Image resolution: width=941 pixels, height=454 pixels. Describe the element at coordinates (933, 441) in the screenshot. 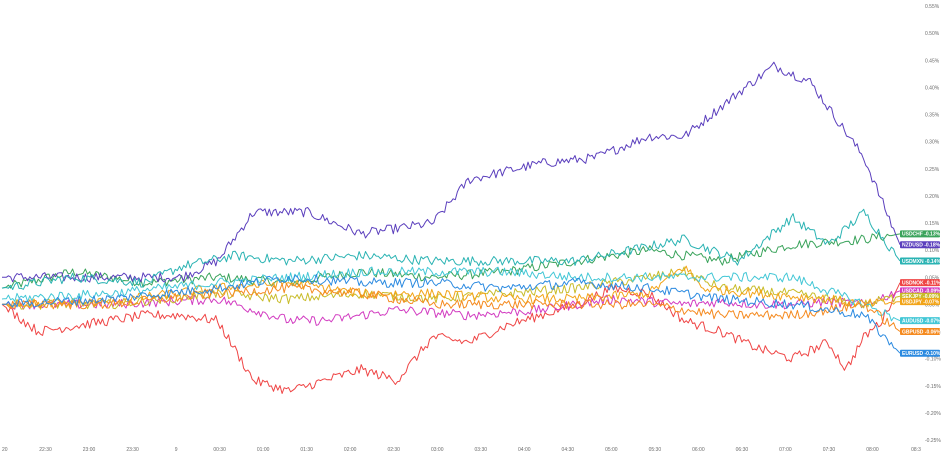

I see `y-tick-label: -0.25%` at that location.